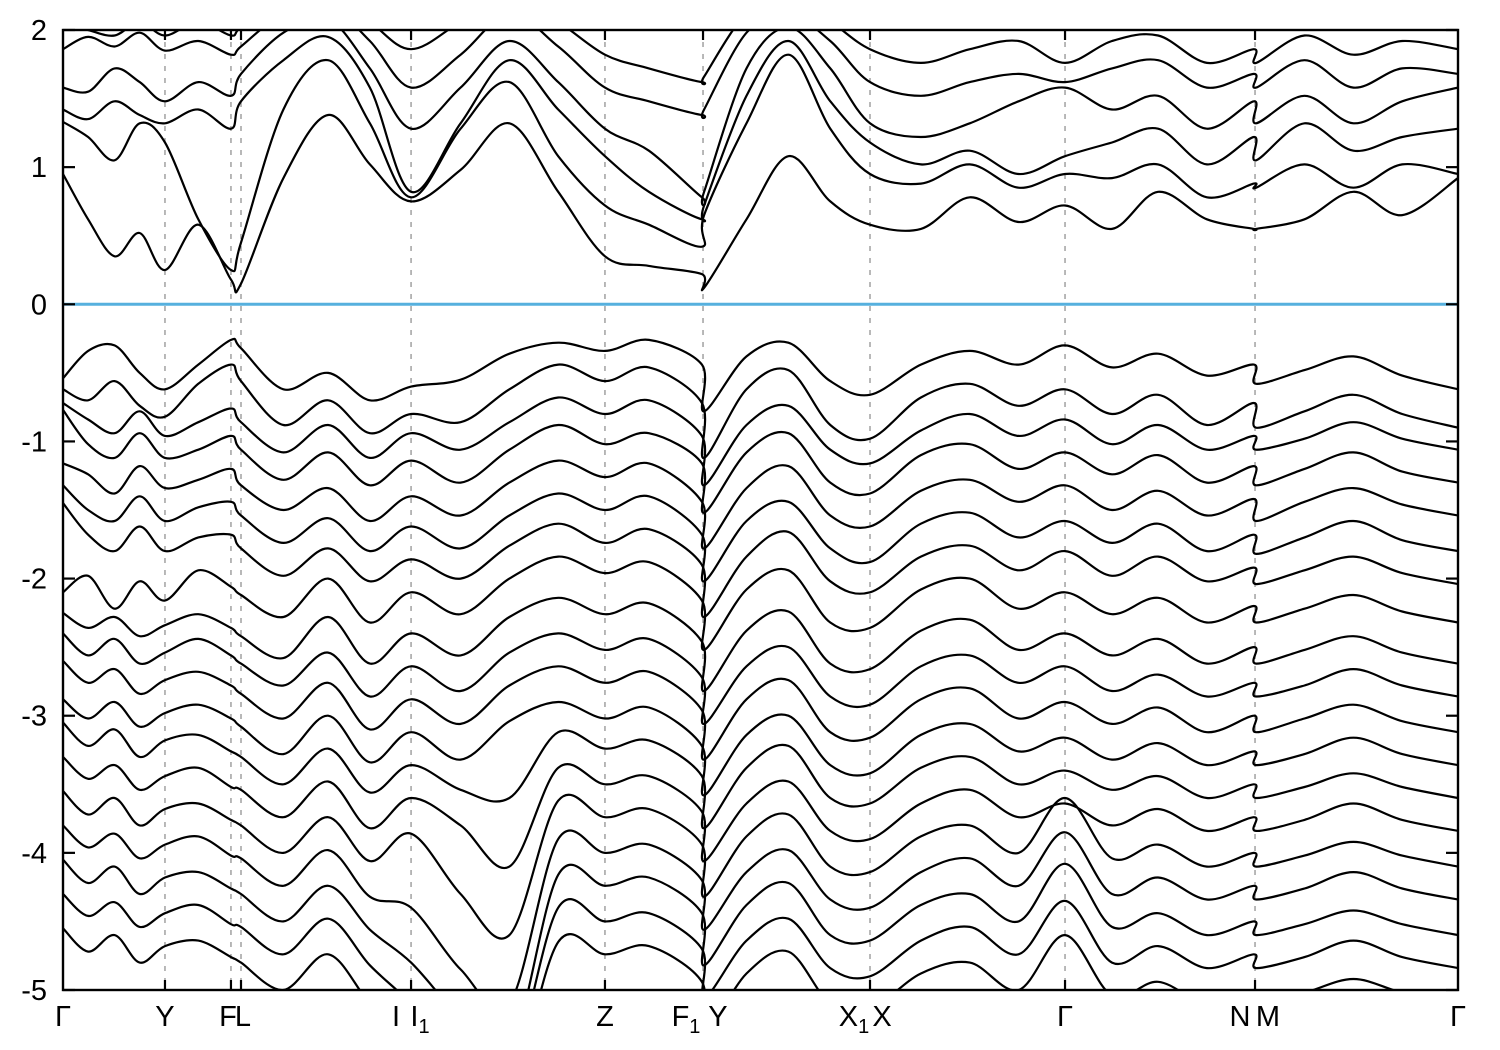  Describe the element at coordinates (34, 442) in the screenshot. I see `y-axis-tick-label: -1` at that location.